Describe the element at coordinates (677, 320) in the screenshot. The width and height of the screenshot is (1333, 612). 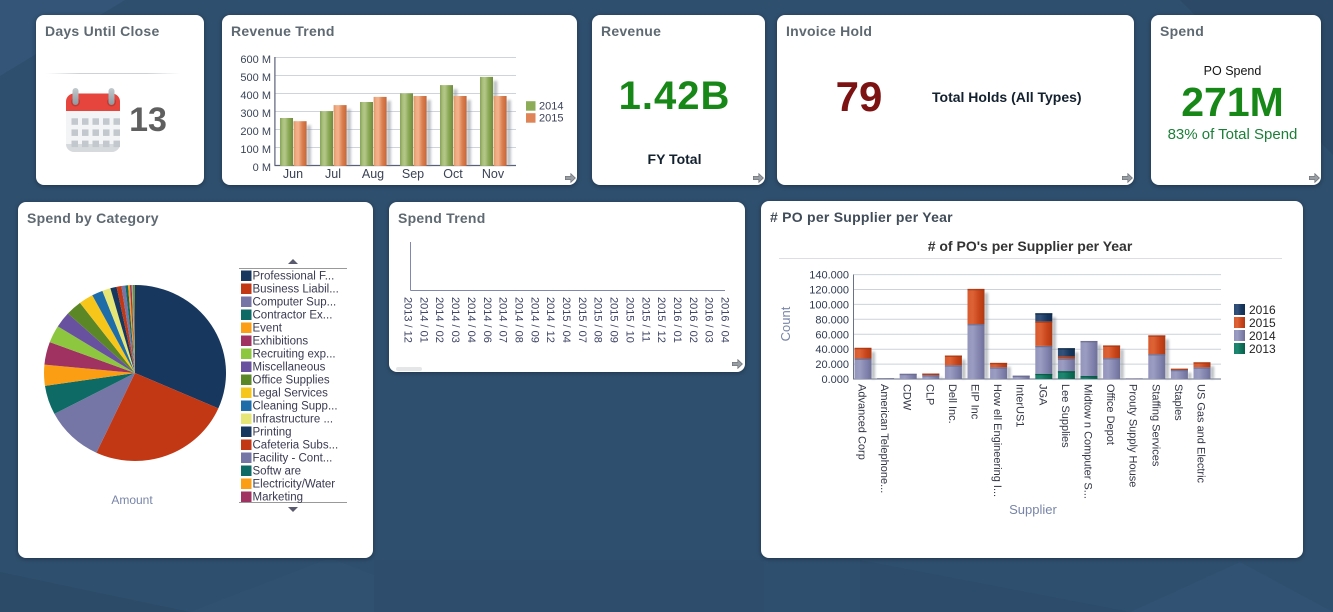
I see `svg-text: 2016 / 01` at that location.